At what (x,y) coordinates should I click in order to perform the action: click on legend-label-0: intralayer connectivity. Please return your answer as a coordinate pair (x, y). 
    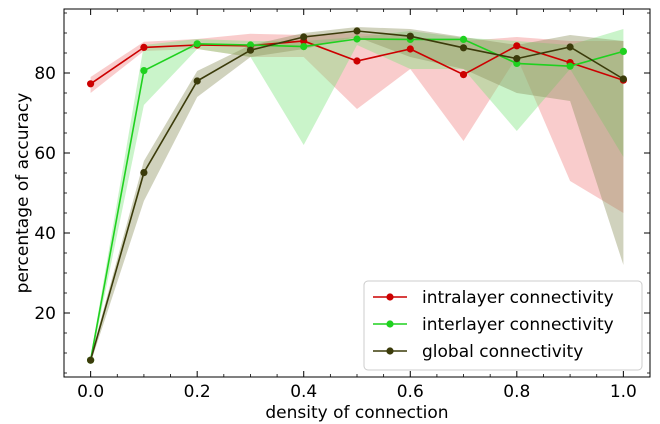
    Looking at the image, I should click on (518, 298).